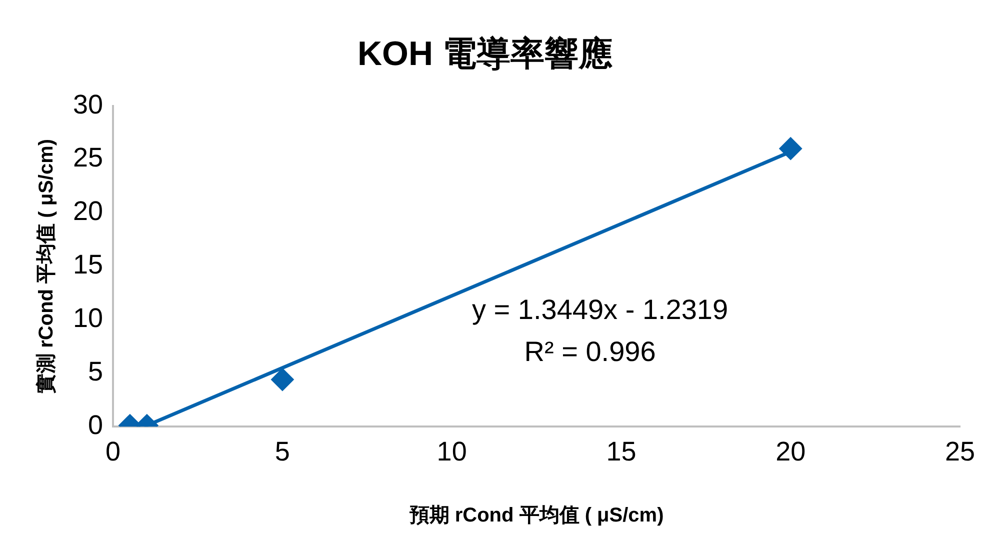  Describe the element at coordinates (451, 451) in the screenshot. I see `x-tick-label: 10` at that location.